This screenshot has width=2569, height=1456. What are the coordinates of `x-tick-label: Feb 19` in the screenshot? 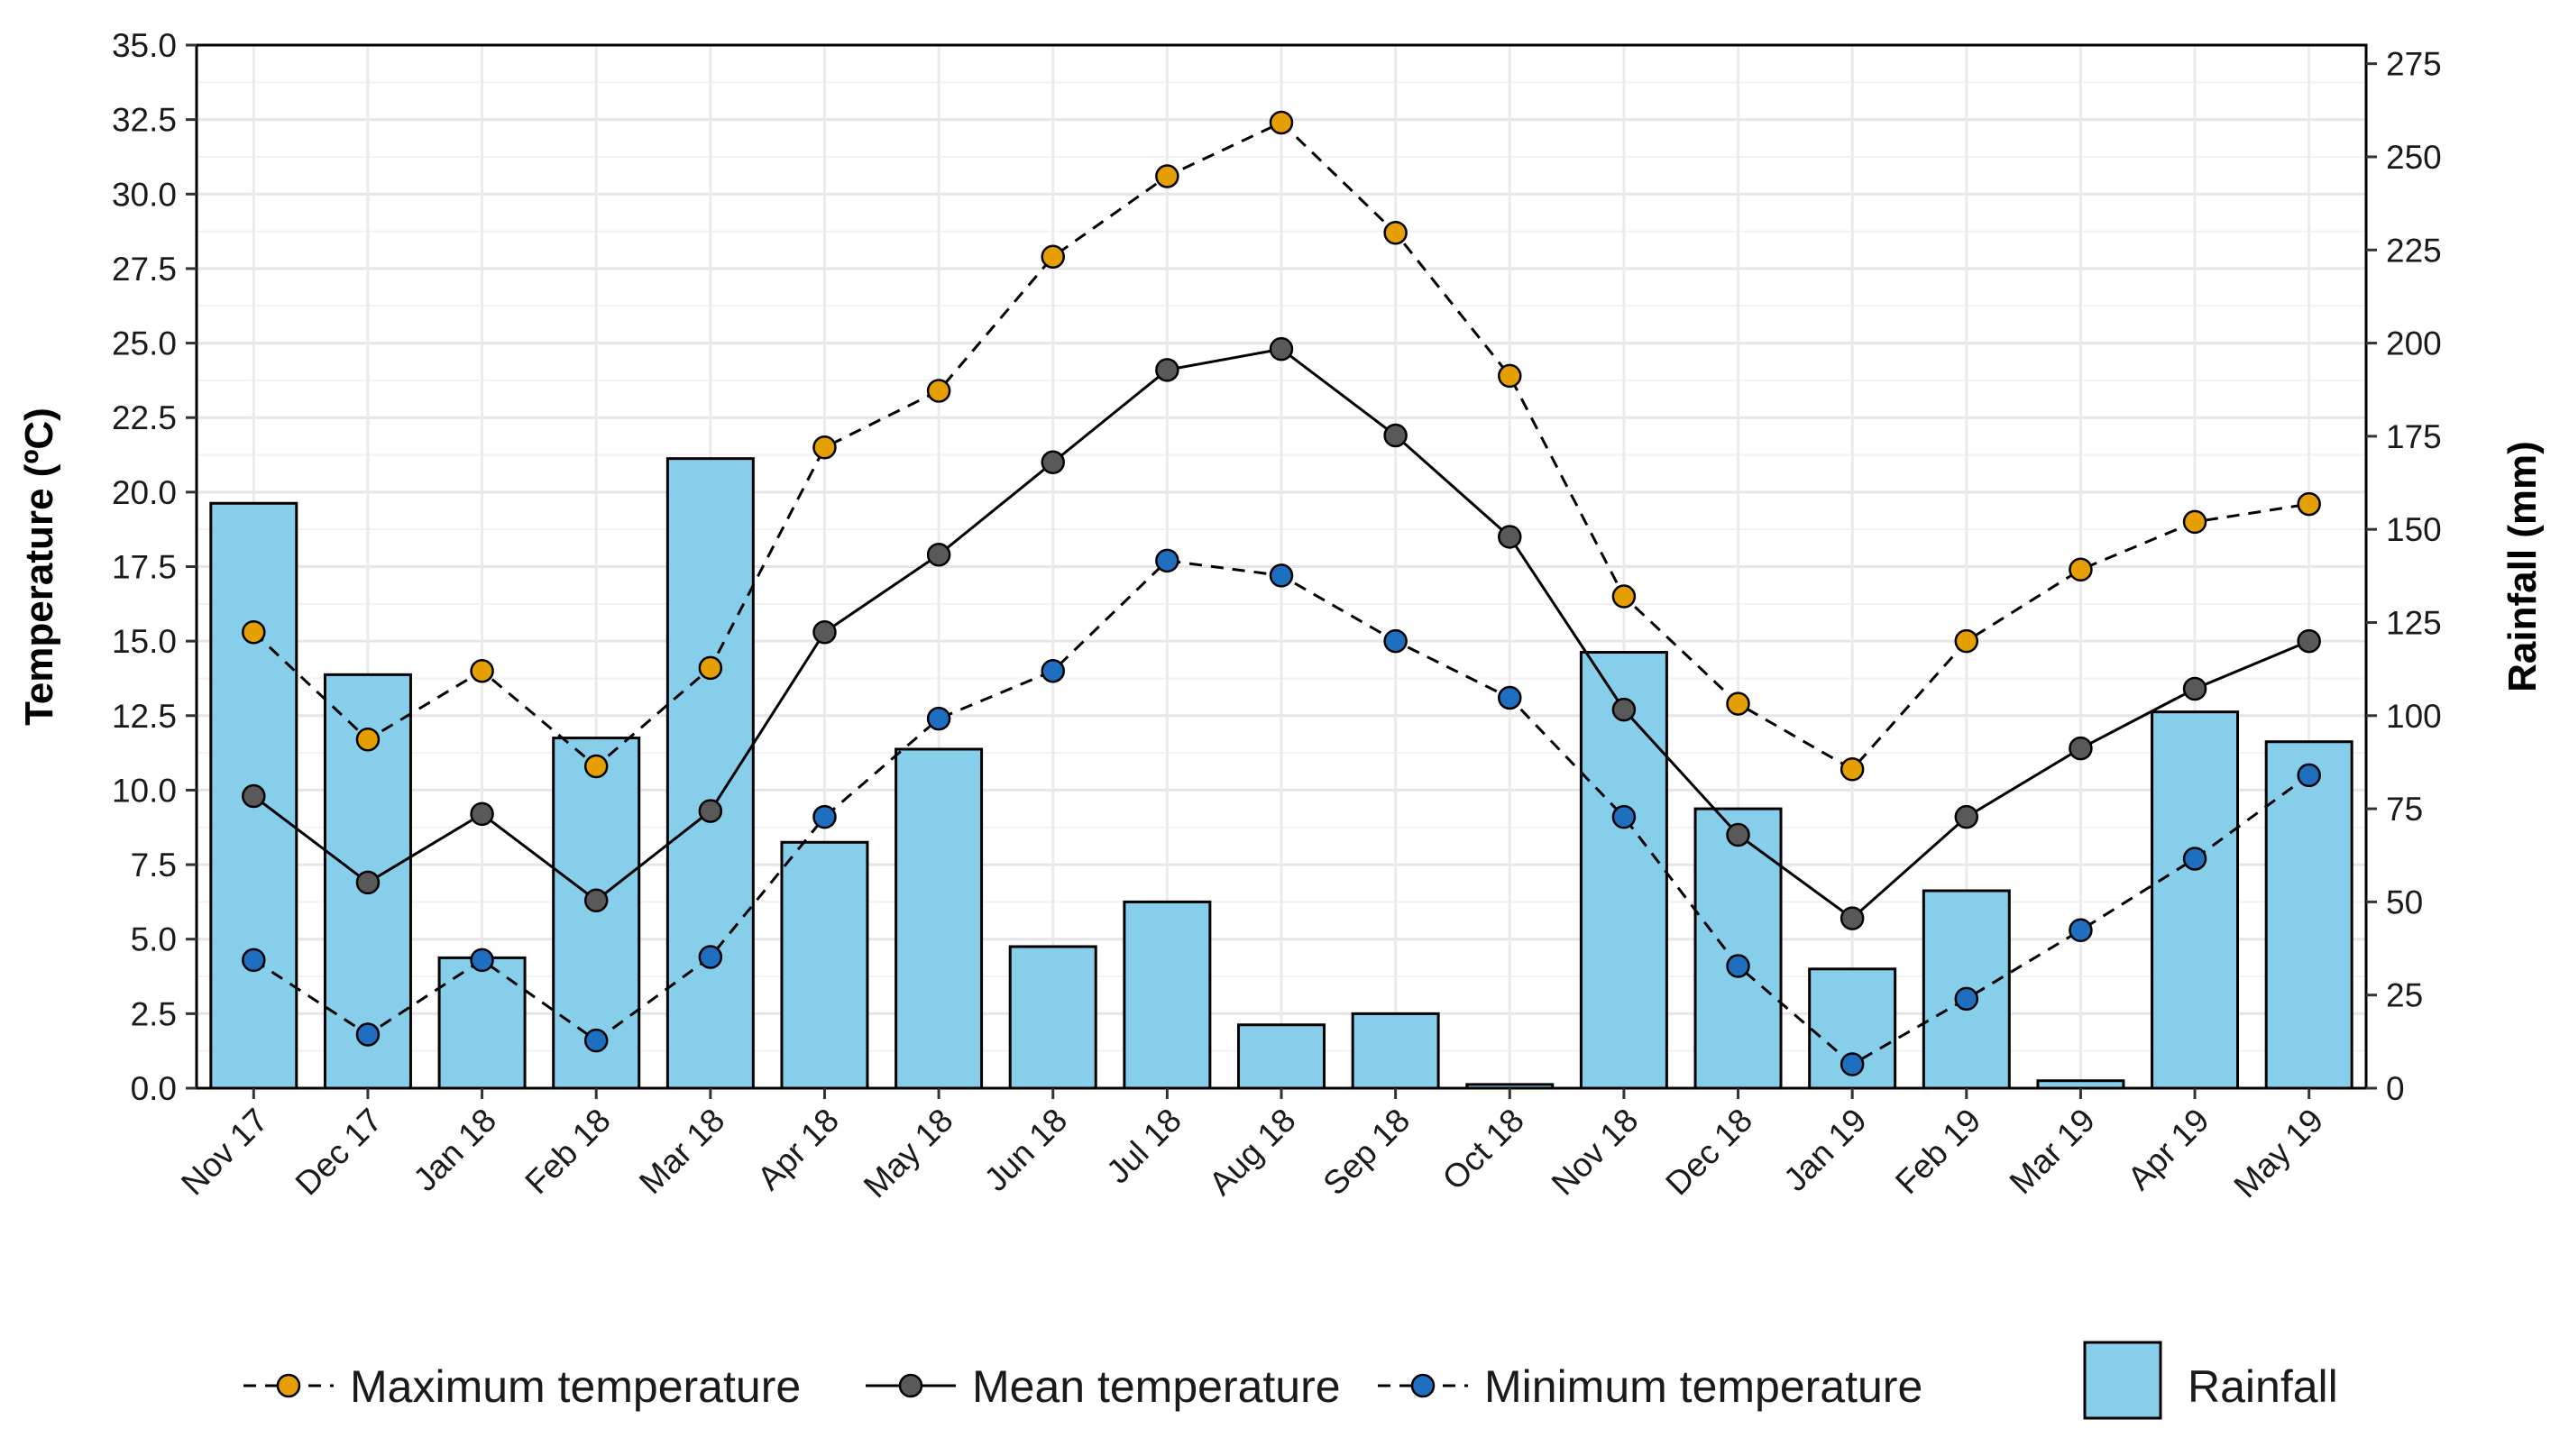 It's located at (1938, 1151).